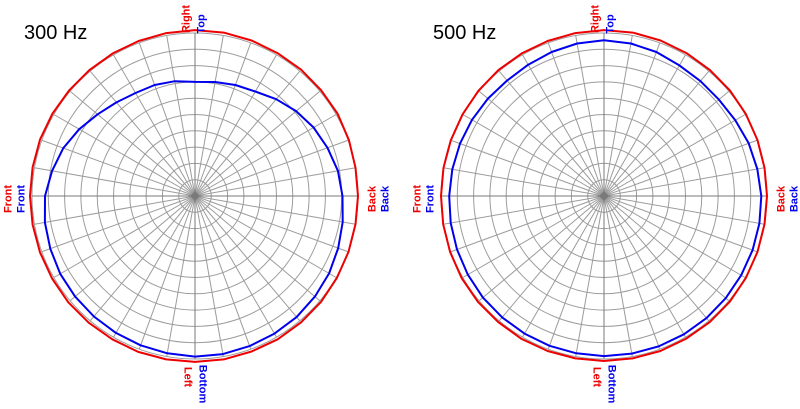 This screenshot has height=409, width=800. What do you see at coordinates (465, 33) in the screenshot?
I see `chart-title-500hz: 500 Hz` at bounding box center [465, 33].